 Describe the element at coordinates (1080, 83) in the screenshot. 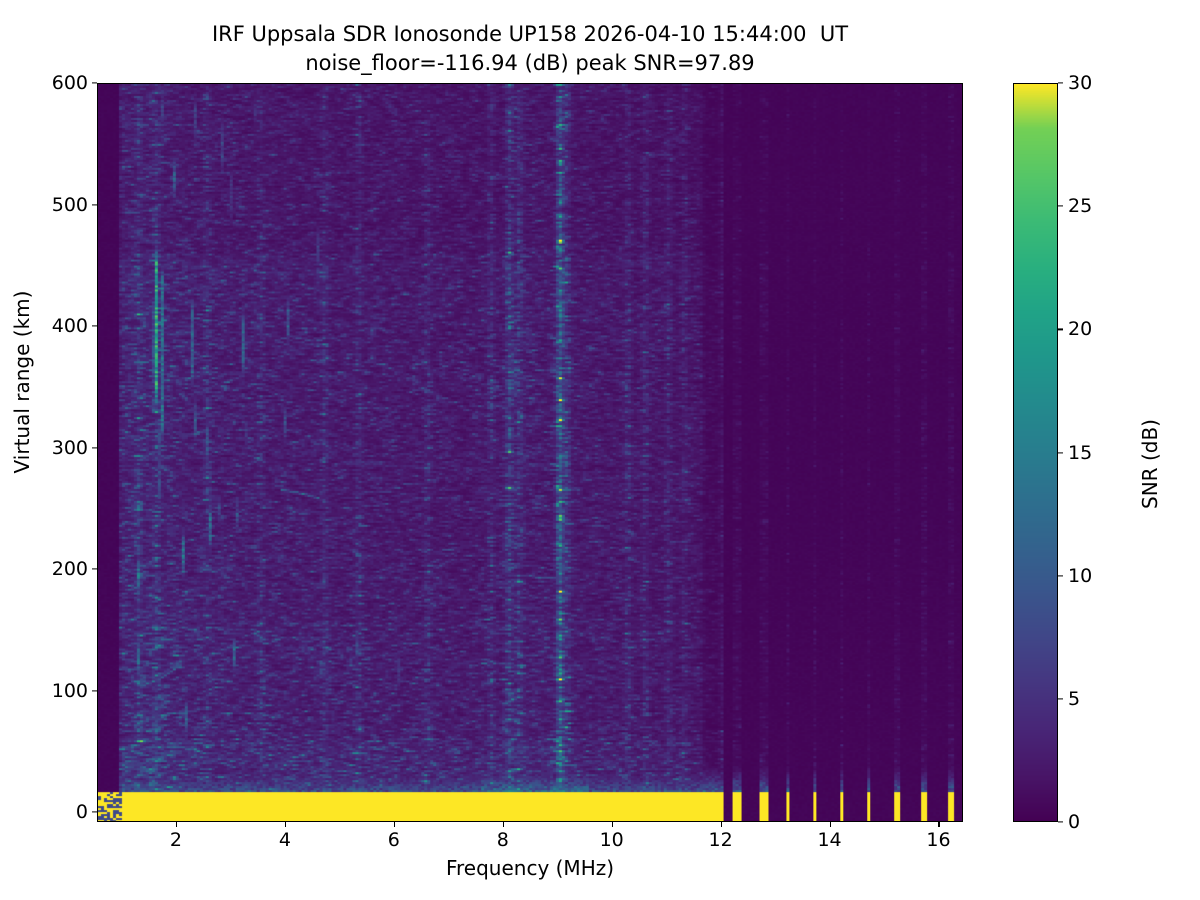

I see `colorbar-tick-label: 30` at that location.